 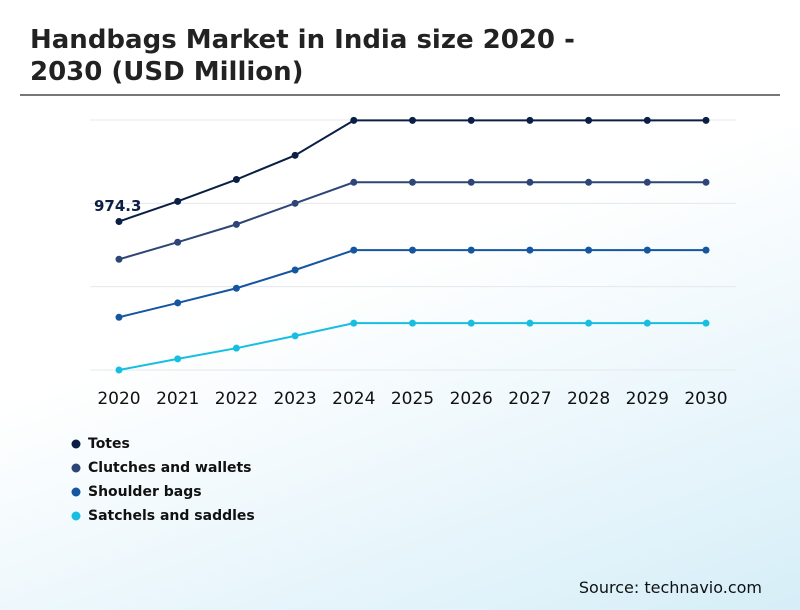 What do you see at coordinates (117, 206) in the screenshot?
I see `data-label: 974.3` at bounding box center [117, 206].